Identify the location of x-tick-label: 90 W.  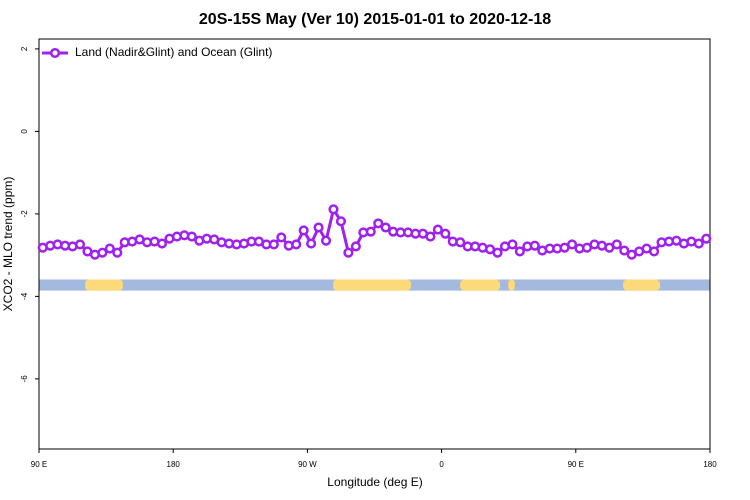
(307, 464).